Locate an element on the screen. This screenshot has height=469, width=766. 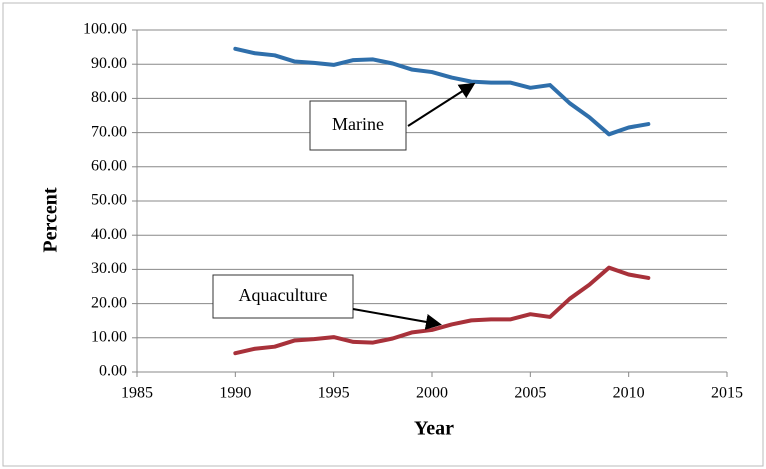
y-tick-label: 70.00 is located at coordinates (109, 131).